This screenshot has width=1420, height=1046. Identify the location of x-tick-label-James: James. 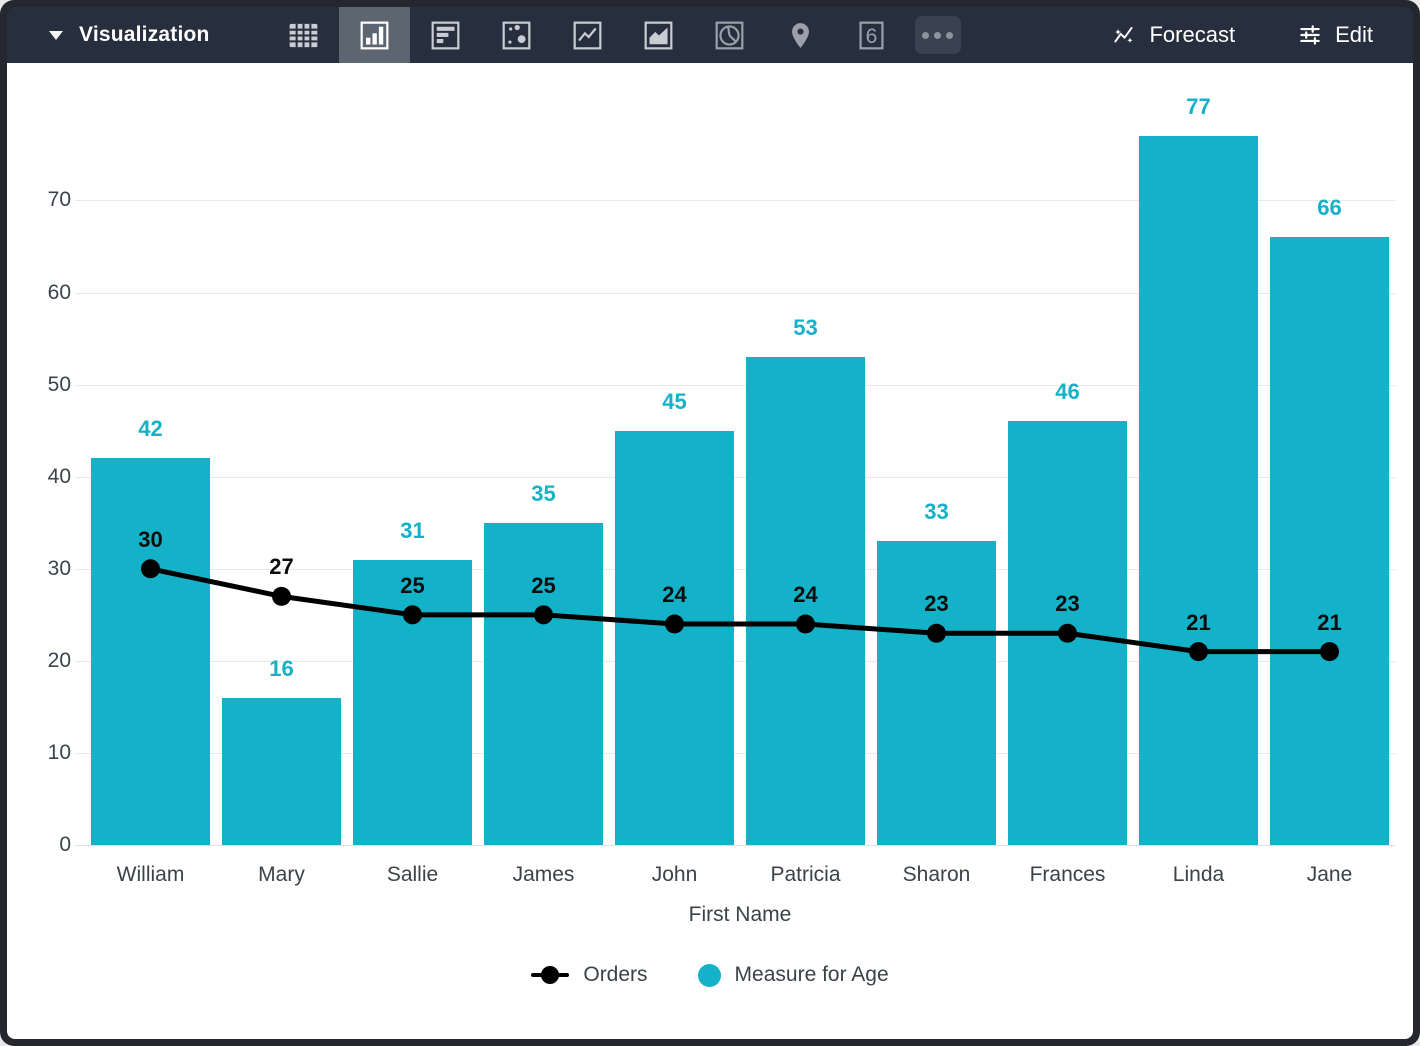
(543, 874).